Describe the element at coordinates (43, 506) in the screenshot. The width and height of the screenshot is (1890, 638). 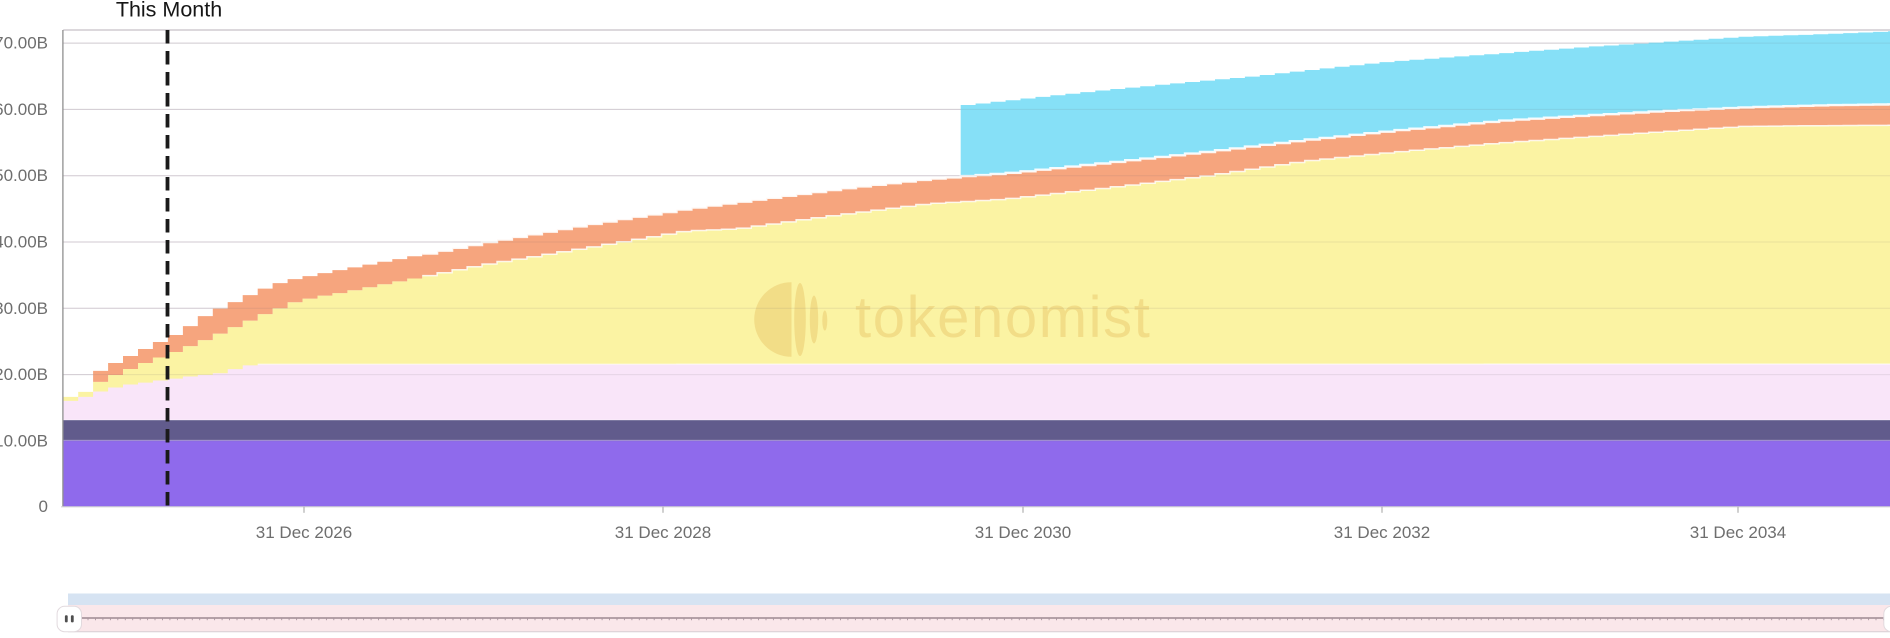
I see `svg-text: 0` at that location.